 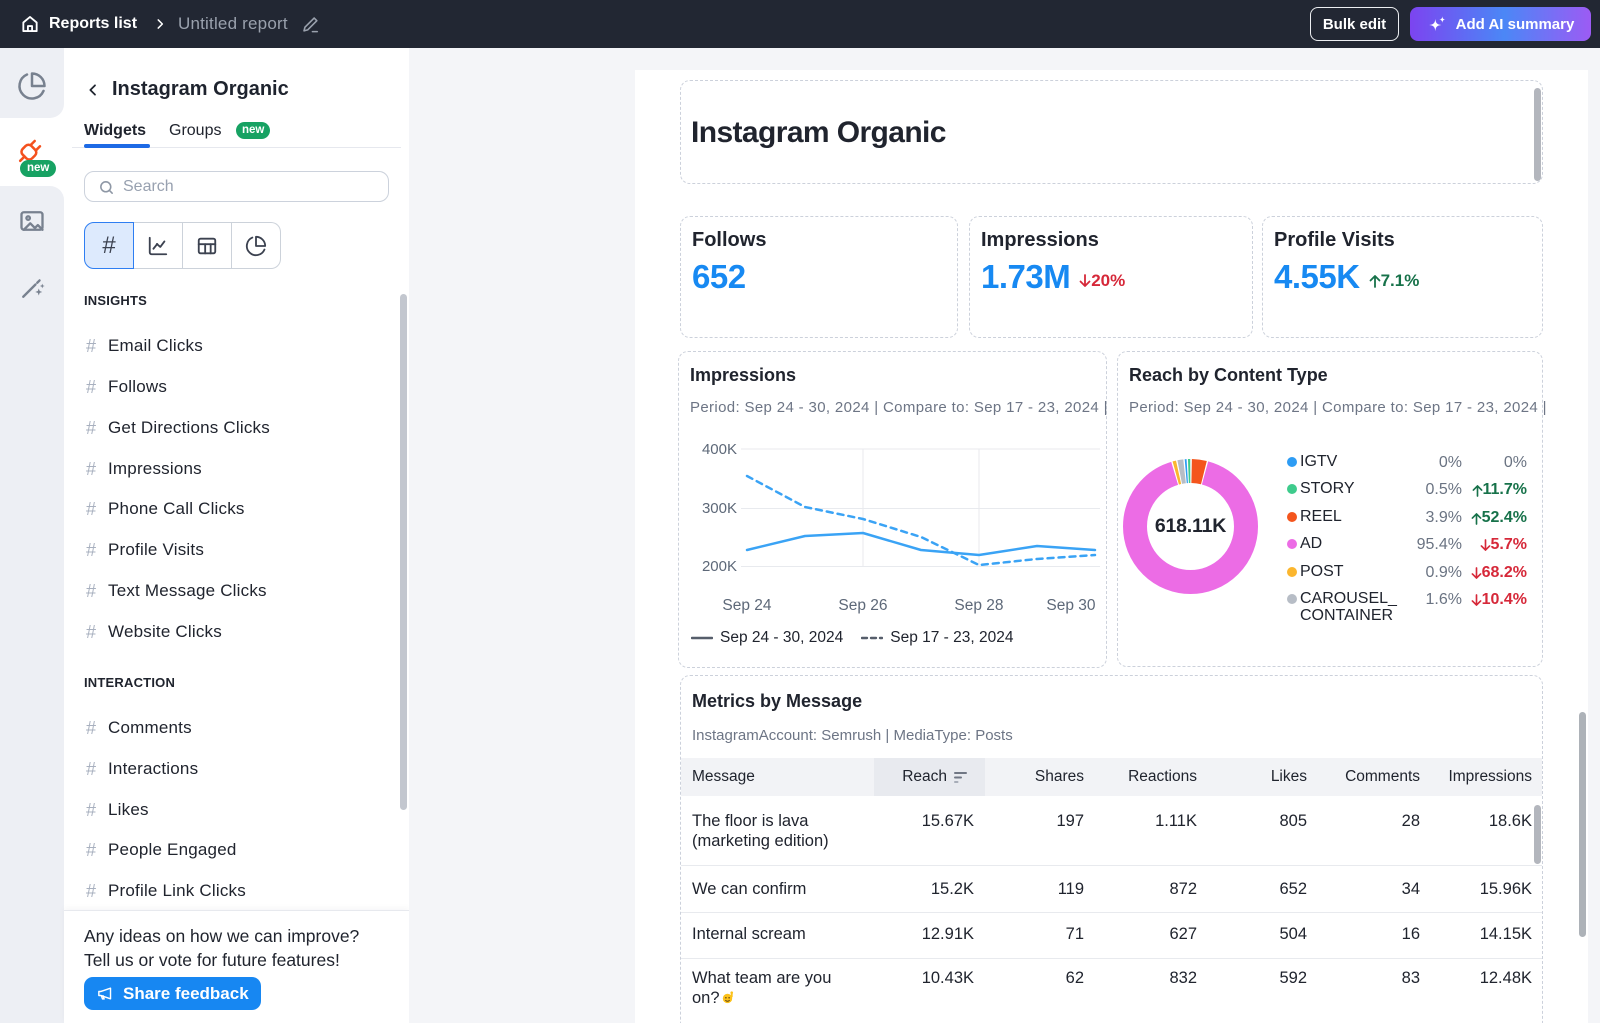 What do you see at coordinates (862, 605) in the screenshot?
I see `svg-text: Sep 26` at bounding box center [862, 605].